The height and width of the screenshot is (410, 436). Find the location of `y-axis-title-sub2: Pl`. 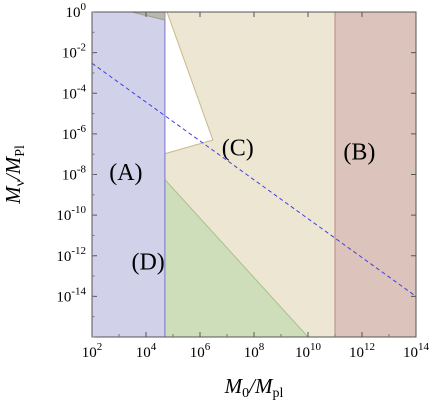

y-axis-title-sub2: Pl is located at coordinates (20, 151).